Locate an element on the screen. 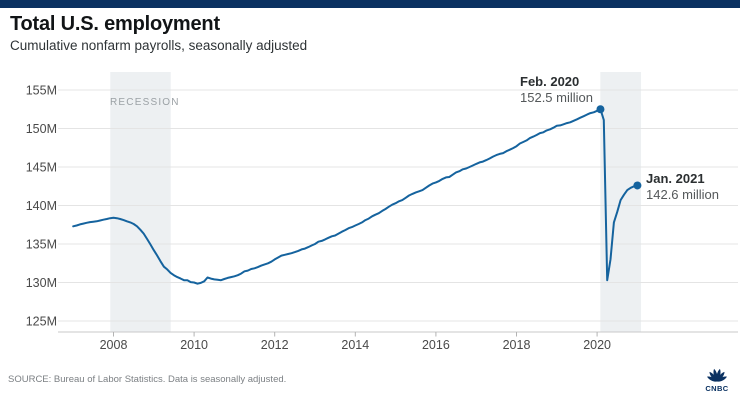  x-axis-label: 2008 is located at coordinates (114, 345).